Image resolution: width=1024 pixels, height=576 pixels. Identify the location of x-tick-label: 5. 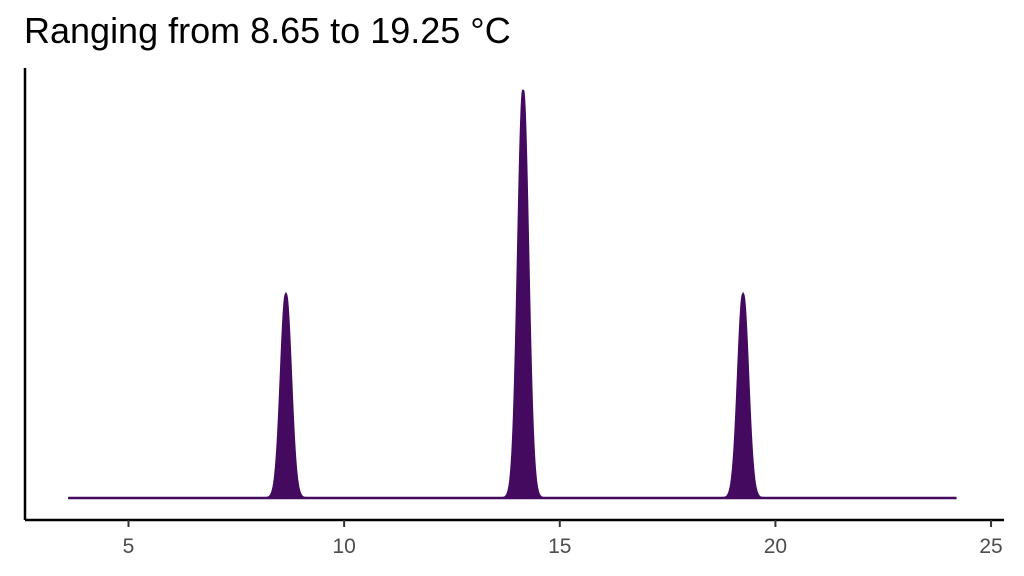
(129, 546).